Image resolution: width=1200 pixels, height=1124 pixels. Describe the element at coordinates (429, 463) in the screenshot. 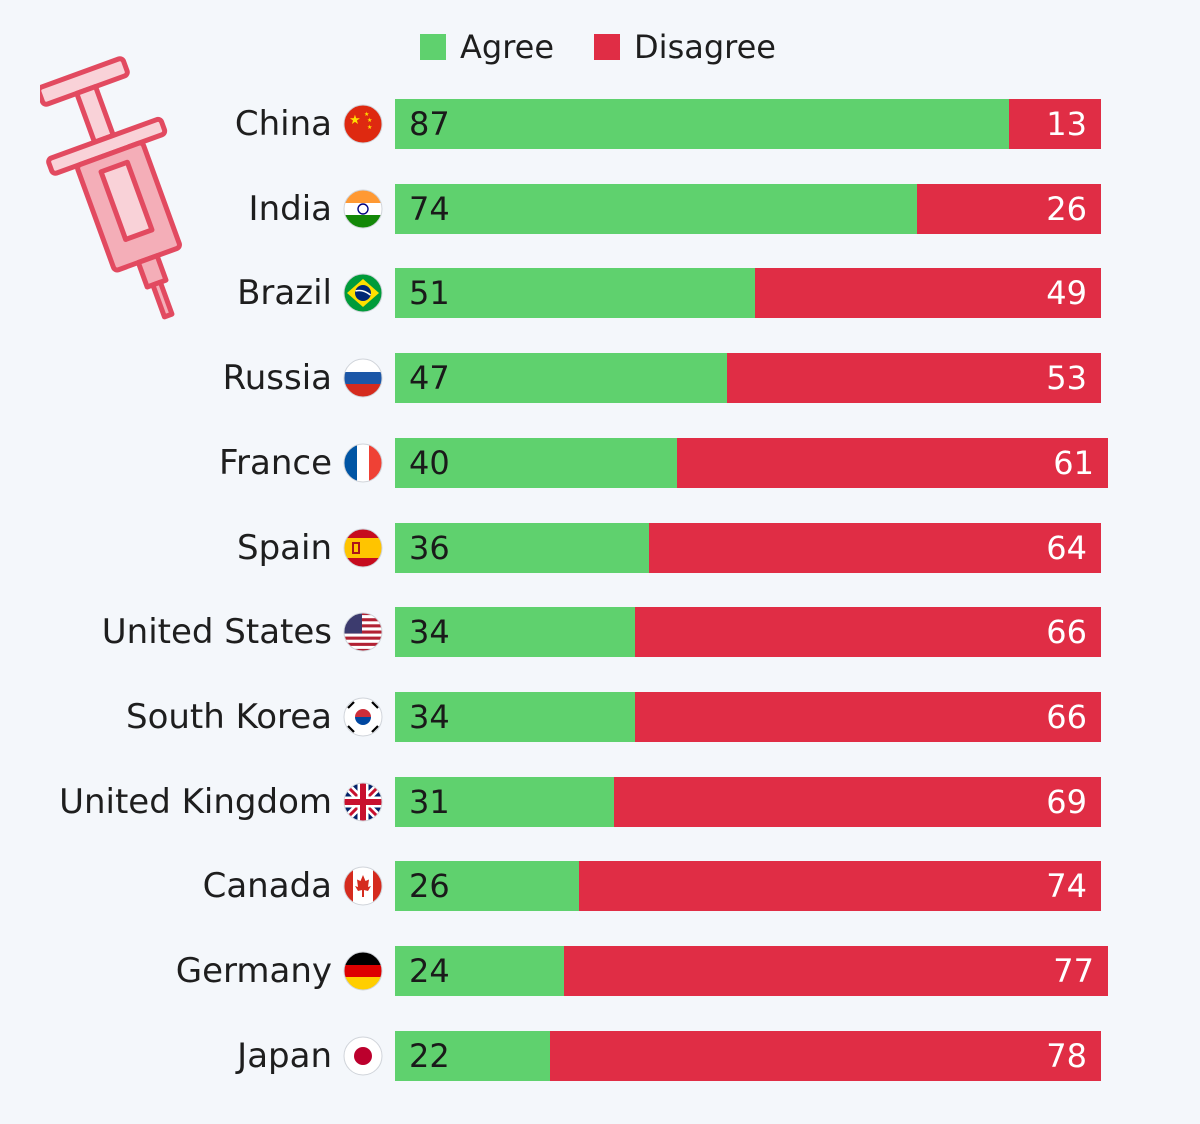

I see `value-label-agree: 40` at that location.